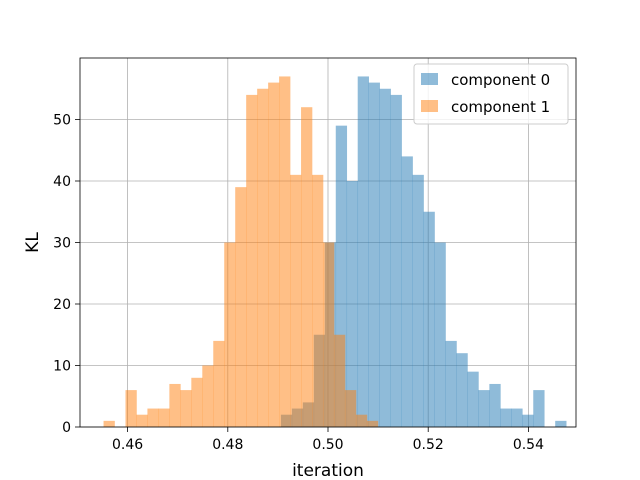  I want to click on x-axis-label: iteration, so click(328, 470).